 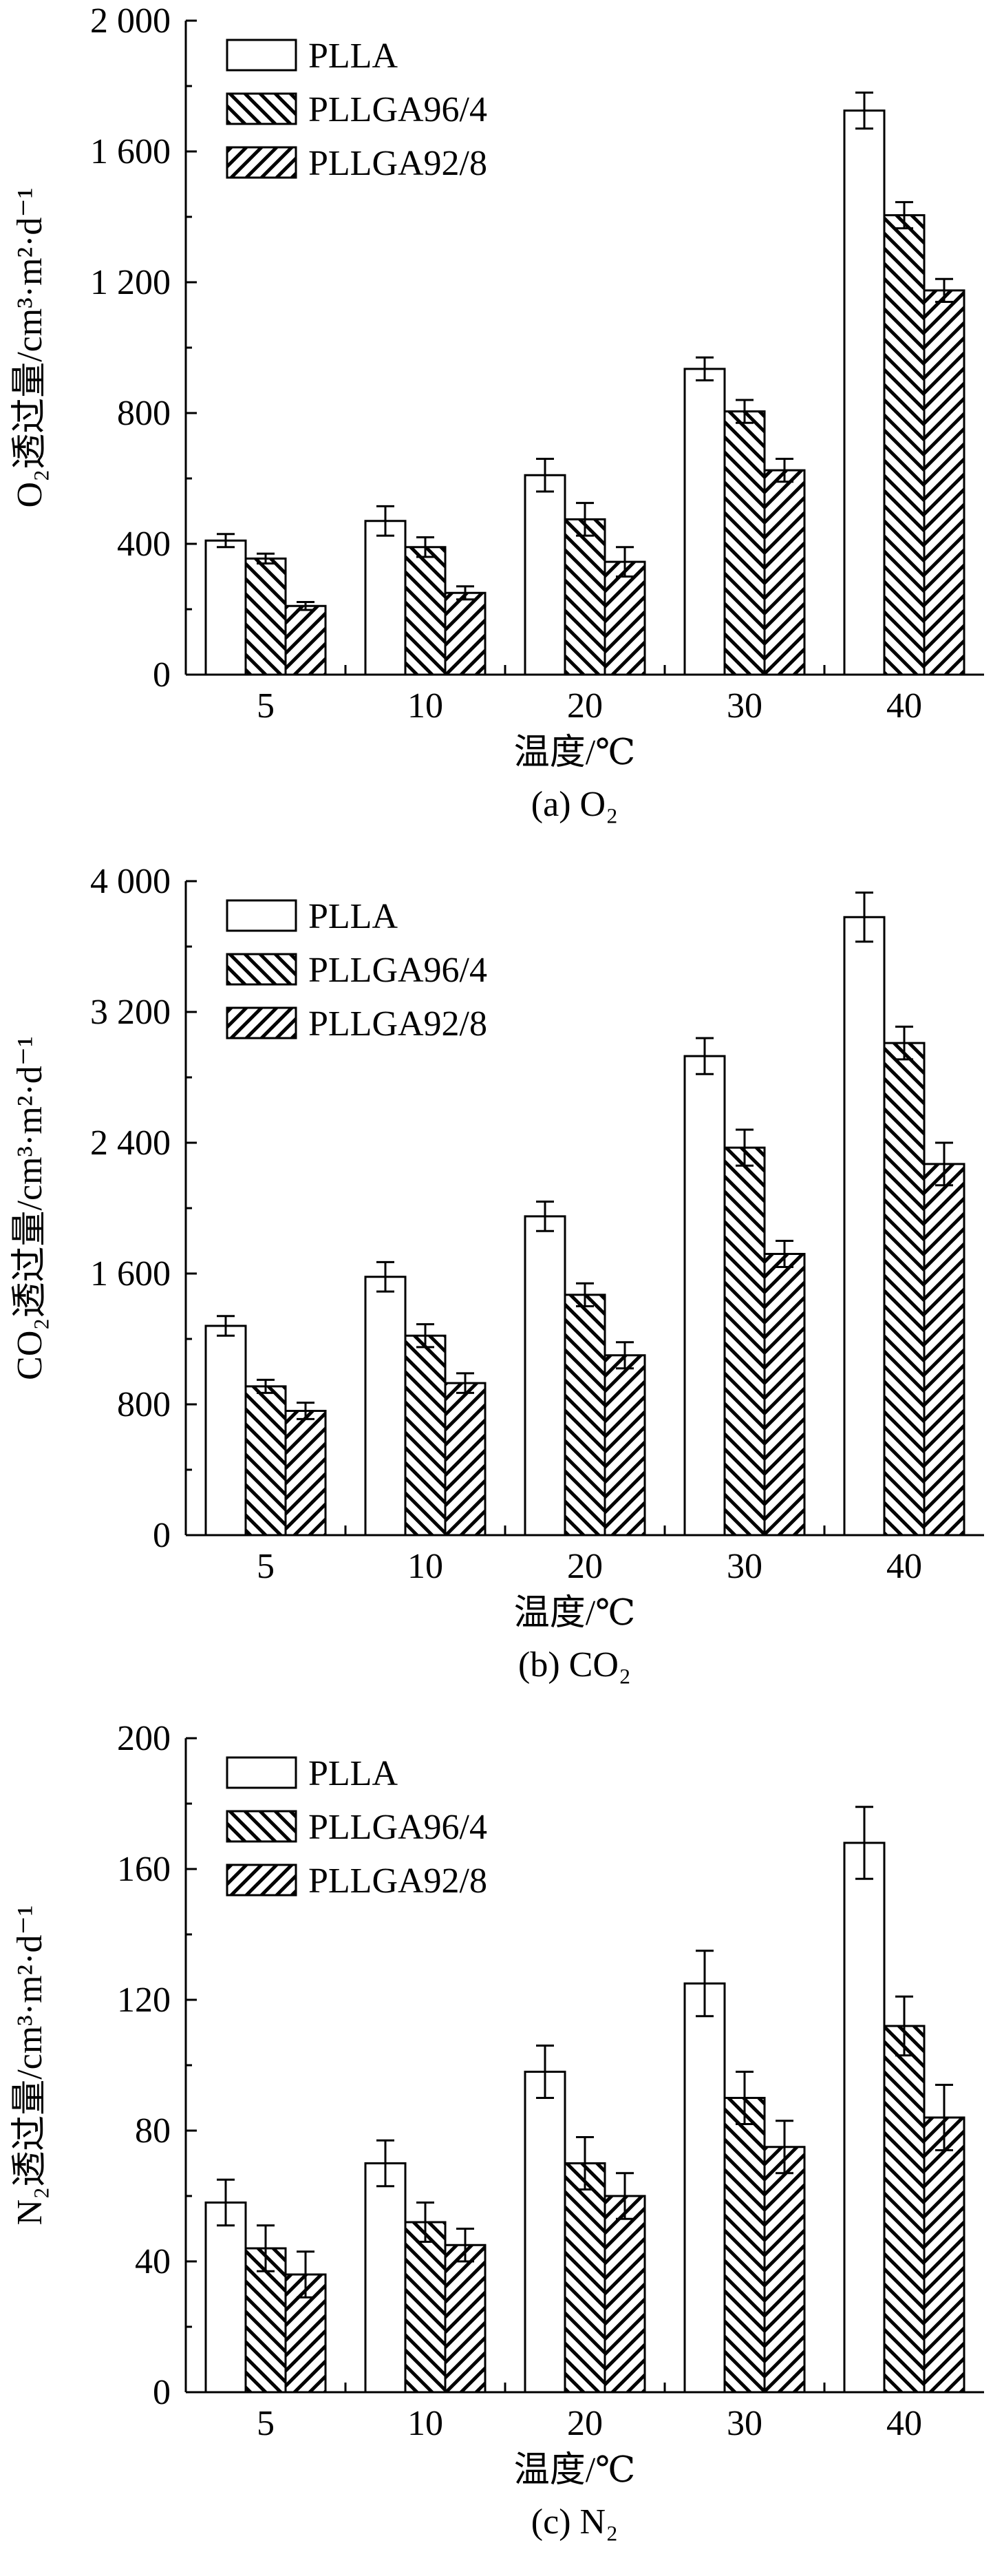 What do you see at coordinates (130, 21) in the screenshot?
I see `y-tick-label: 2 000` at bounding box center [130, 21].